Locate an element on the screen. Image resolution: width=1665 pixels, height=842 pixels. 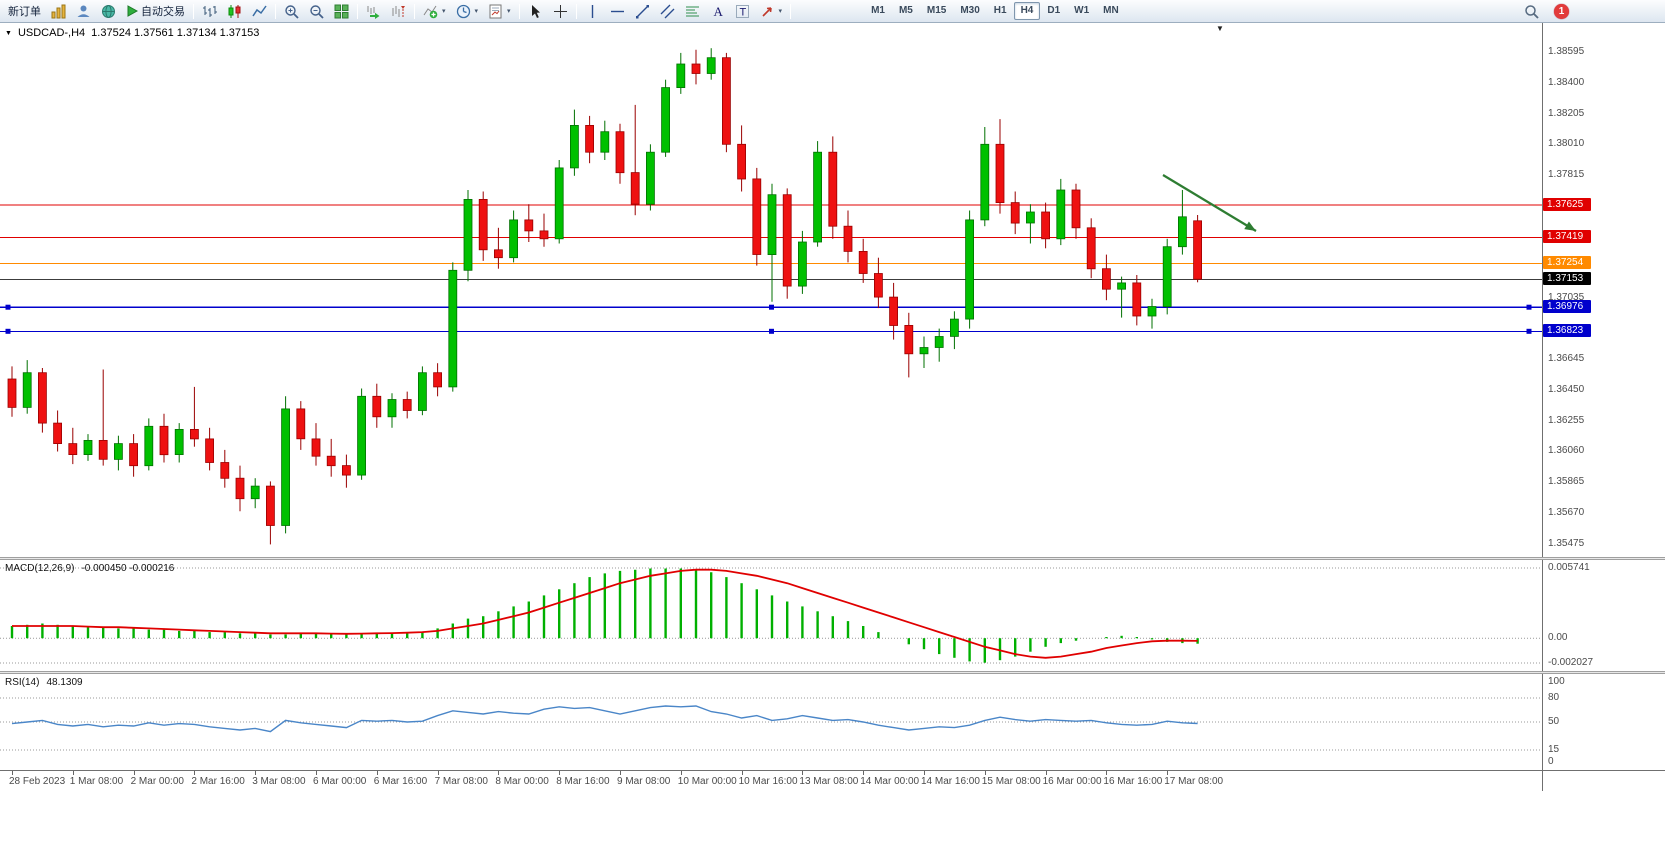
price-axis-label: 1.36255 is located at coordinates (1566, 420).